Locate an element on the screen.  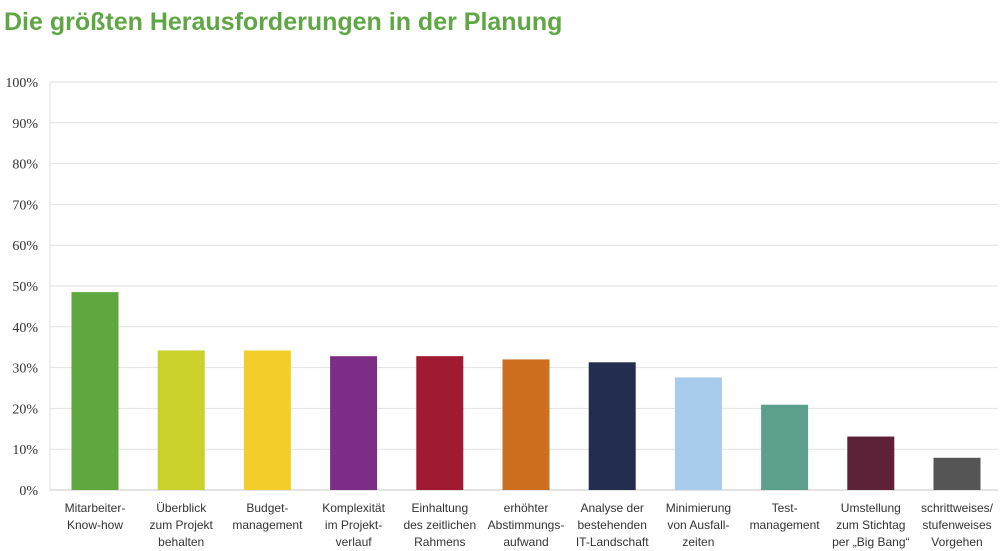
y-axis-ticks: 0% 10% 20% 30% 40% 50% 60% 70% 80% 90% 100% is located at coordinates (21, 287).